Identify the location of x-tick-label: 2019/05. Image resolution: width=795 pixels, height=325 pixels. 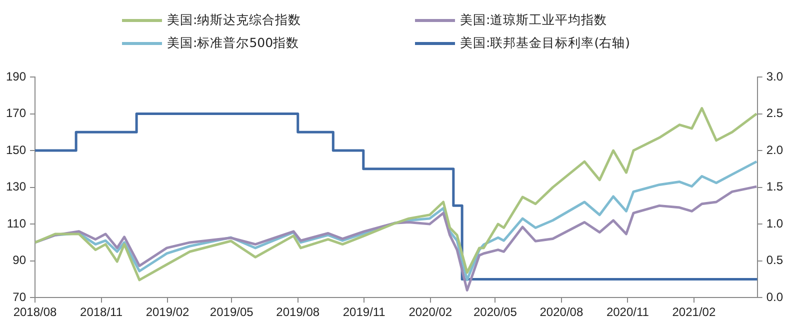
(232, 312).